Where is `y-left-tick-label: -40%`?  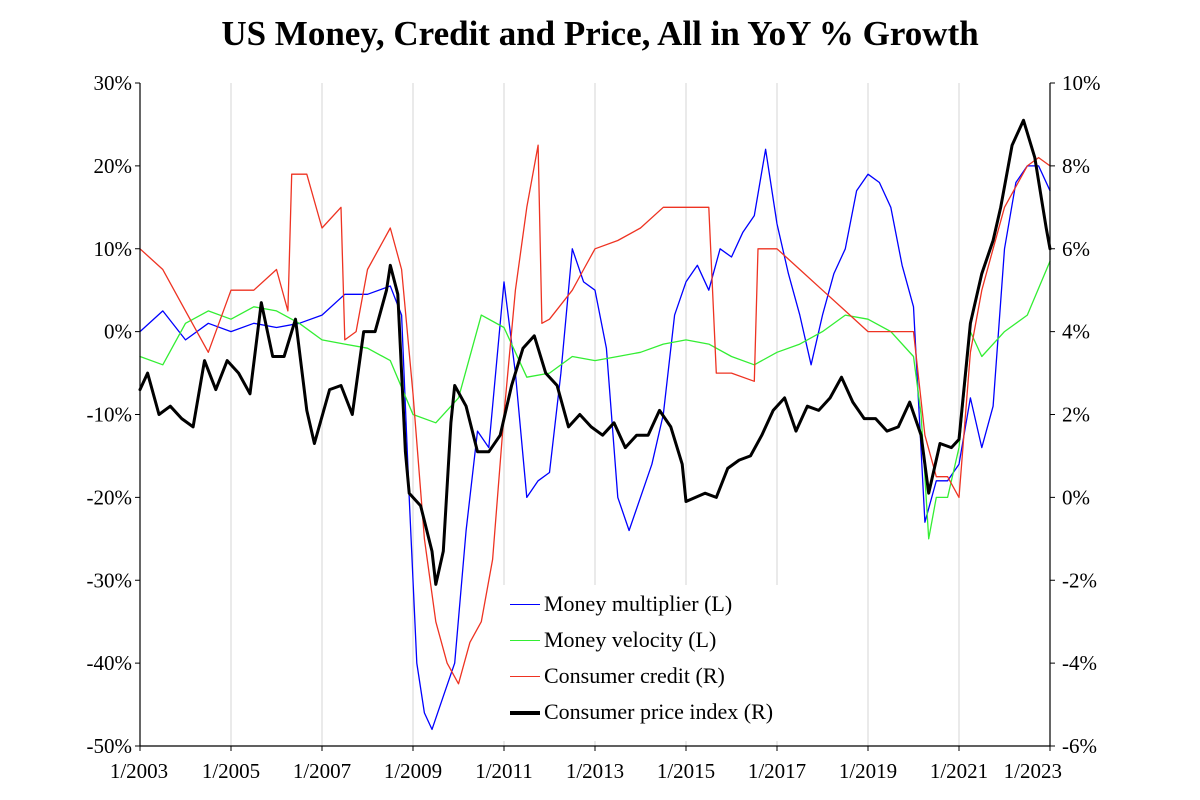
y-left-tick-label: -40% is located at coordinates (110, 663).